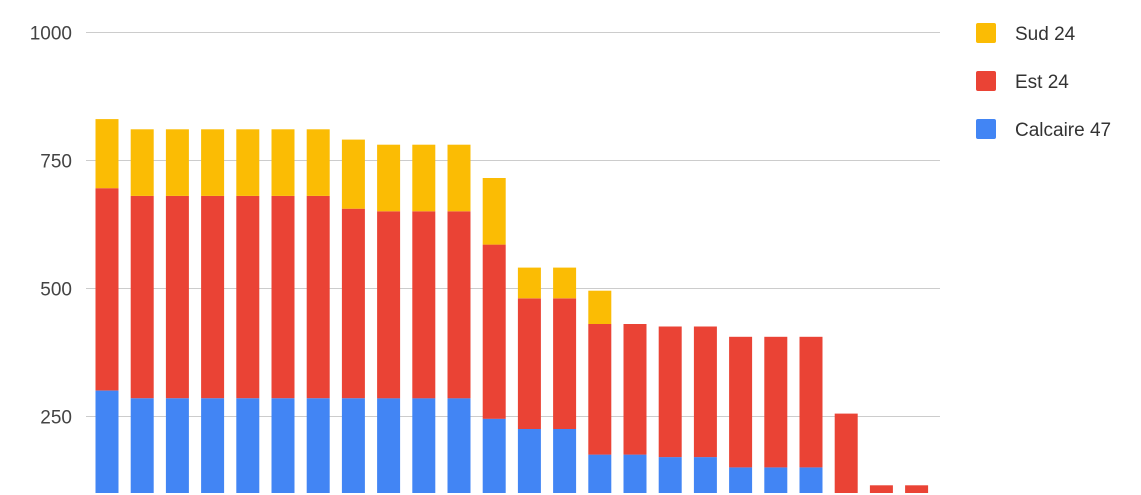 The width and height of the screenshot is (1141, 495). What do you see at coordinates (51, 34) in the screenshot?
I see `y-tick-label: 1000` at bounding box center [51, 34].